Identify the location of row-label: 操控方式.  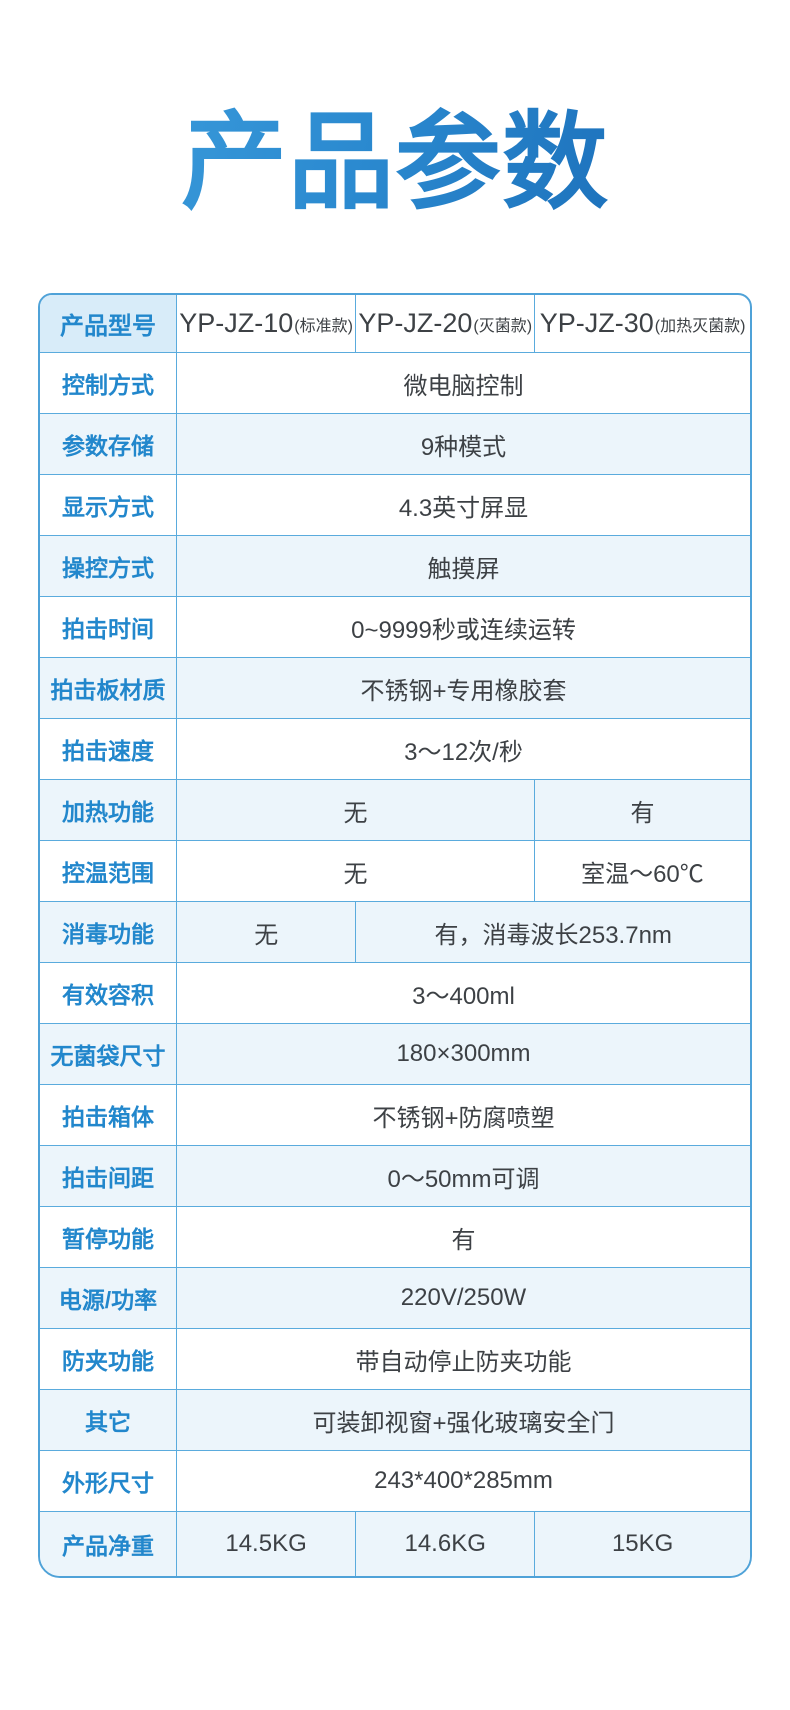
(108, 566).